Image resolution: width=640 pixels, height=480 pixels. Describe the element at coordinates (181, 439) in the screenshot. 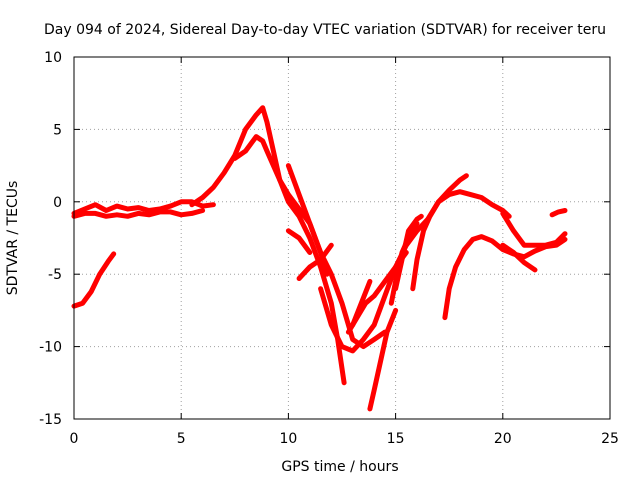

I see `x-tick-label: 5` at that location.